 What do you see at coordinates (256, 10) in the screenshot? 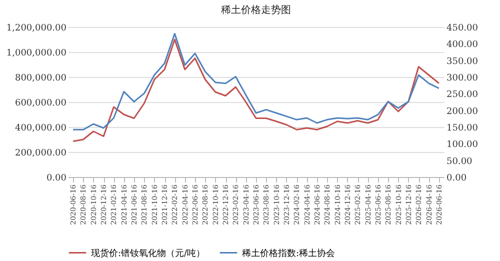
I see `chart-title: 稀土价格走势图` at bounding box center [256, 10].